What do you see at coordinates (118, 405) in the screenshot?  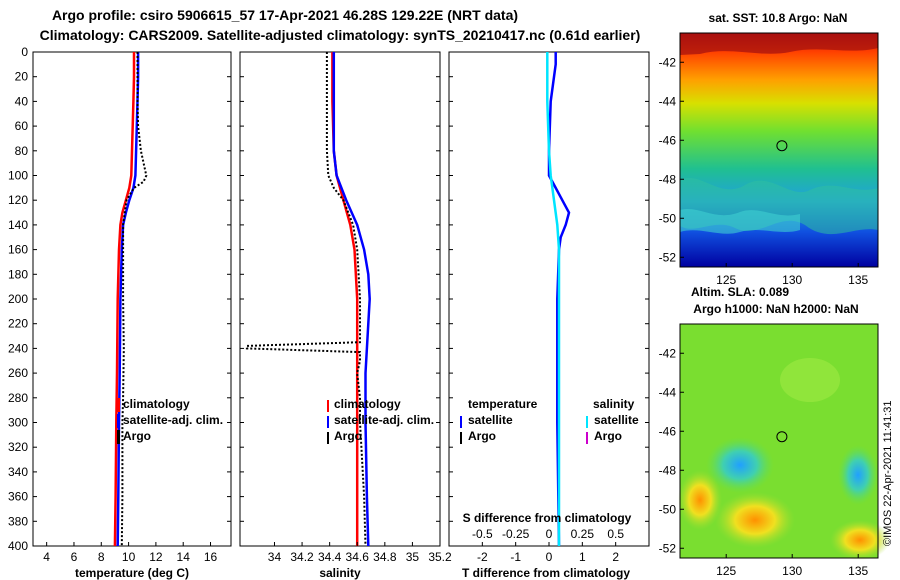 I see `legend-swatch-climatology` at bounding box center [118, 405].